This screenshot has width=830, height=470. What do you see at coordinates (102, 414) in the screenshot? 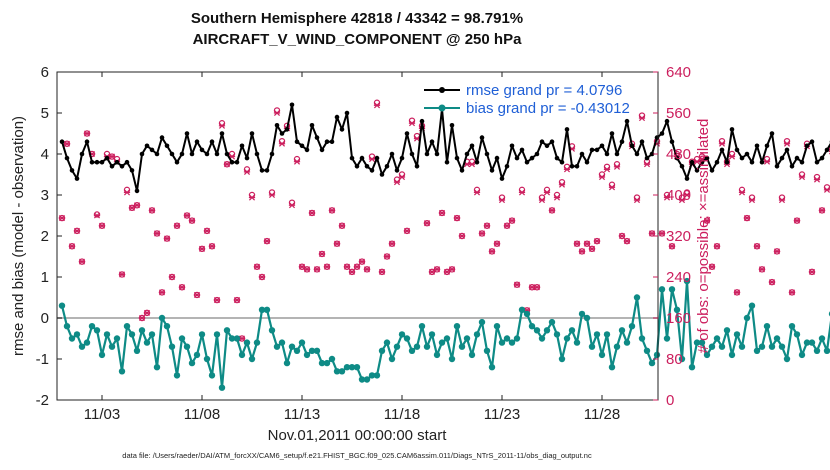
I see `x-tick-label: 11/03` at bounding box center [102, 414].